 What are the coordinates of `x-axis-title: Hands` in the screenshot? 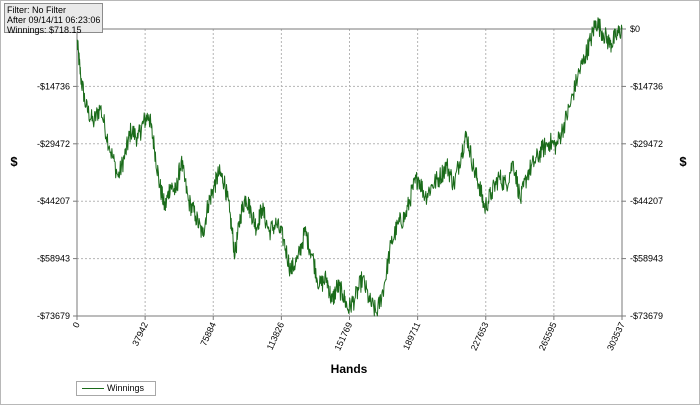 It's located at (349, 369).